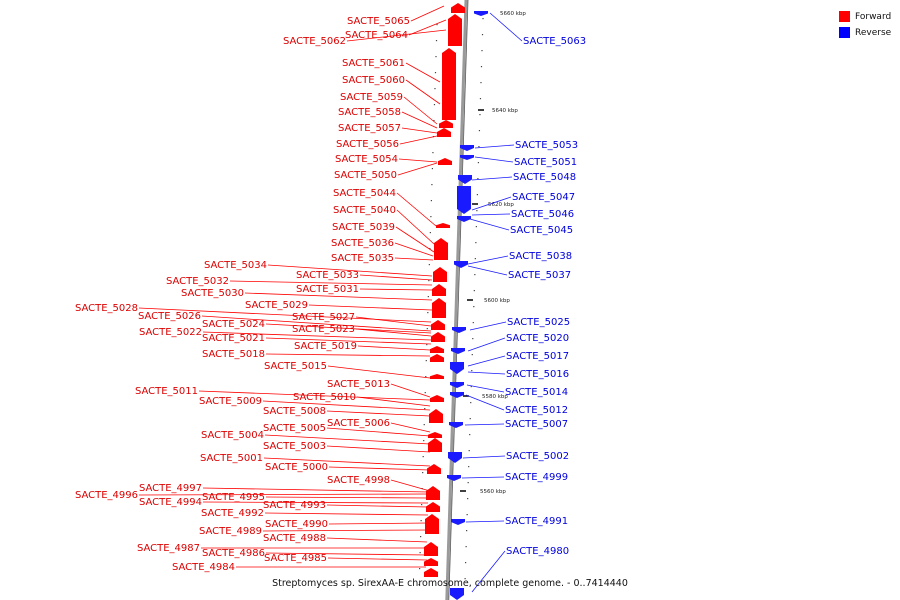 This screenshot has height=600, width=900. I want to click on forward-gene-label: SACTE_5023, so click(323, 329).